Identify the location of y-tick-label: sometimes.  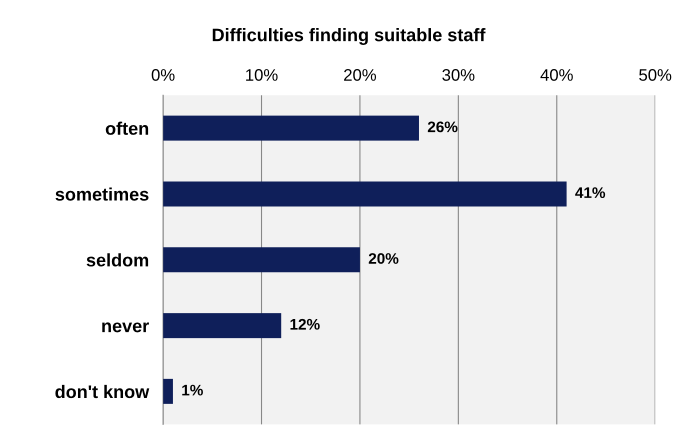
(102, 194).